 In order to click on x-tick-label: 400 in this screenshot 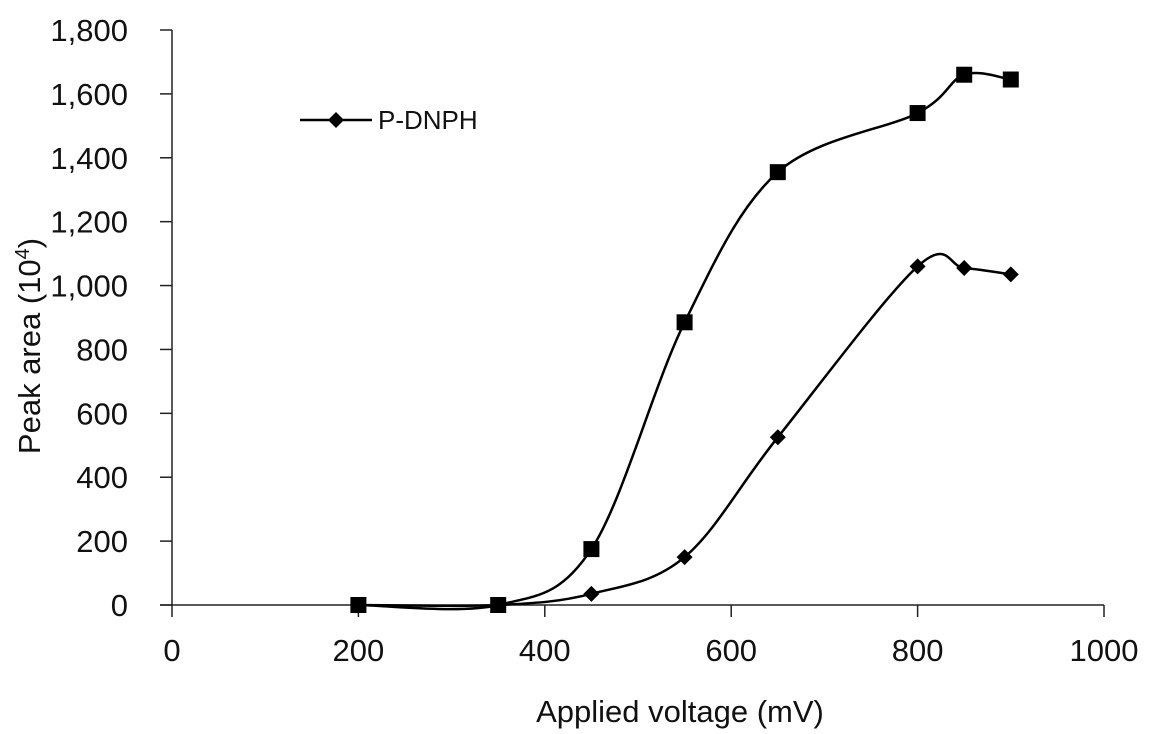, I will do `click(545, 650)`.